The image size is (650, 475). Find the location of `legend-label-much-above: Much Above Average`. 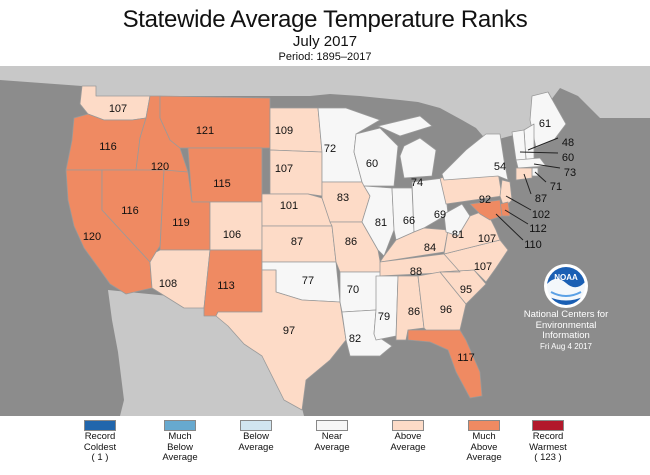

legend-label-much-above: Much Above Average is located at coordinates (484, 447).